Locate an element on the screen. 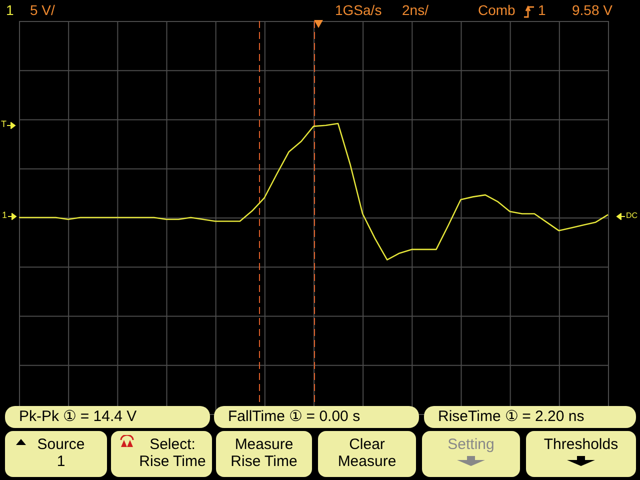 Image resolution: width=640 pixels, height=480 pixels. text: RiseTime ① = 2.20 ns is located at coordinates (530, 417).